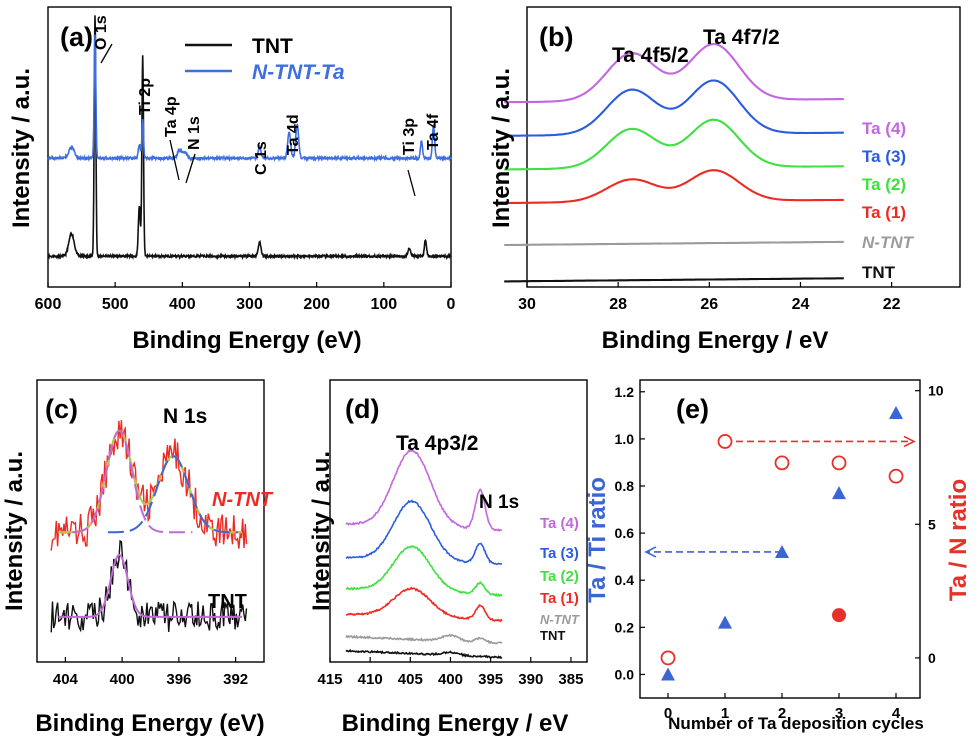  I want to click on panel-d-x-tick-label: 405, so click(410, 679).